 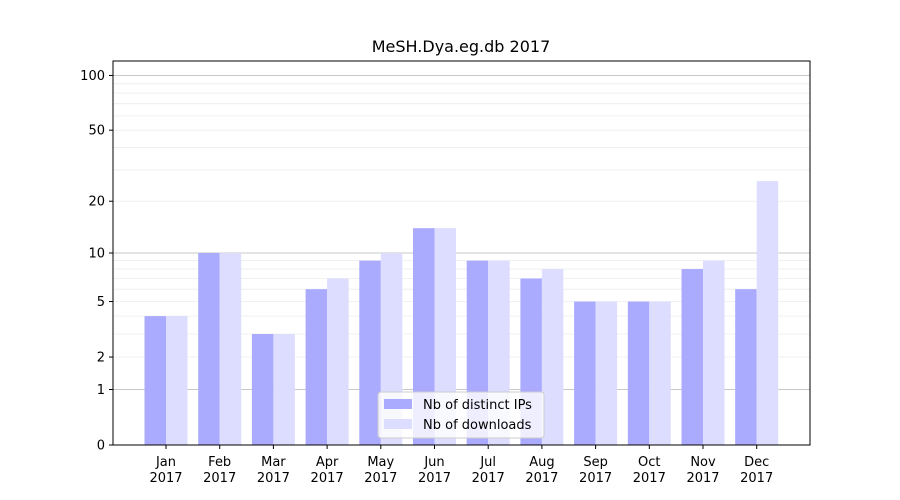 I want to click on y-tick-label: 1, so click(x=101, y=390).